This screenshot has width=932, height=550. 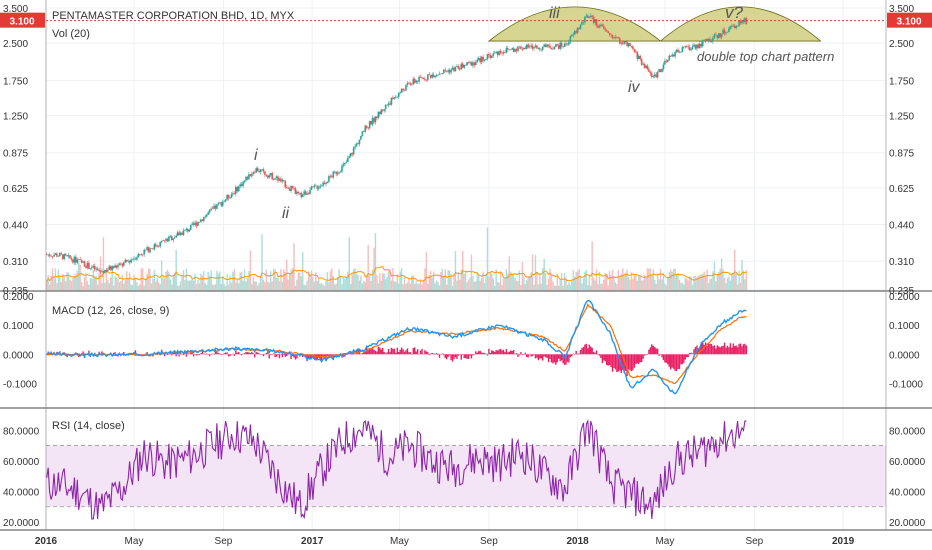 I want to click on price-tick-label-right: 3.500, so click(x=901, y=9).